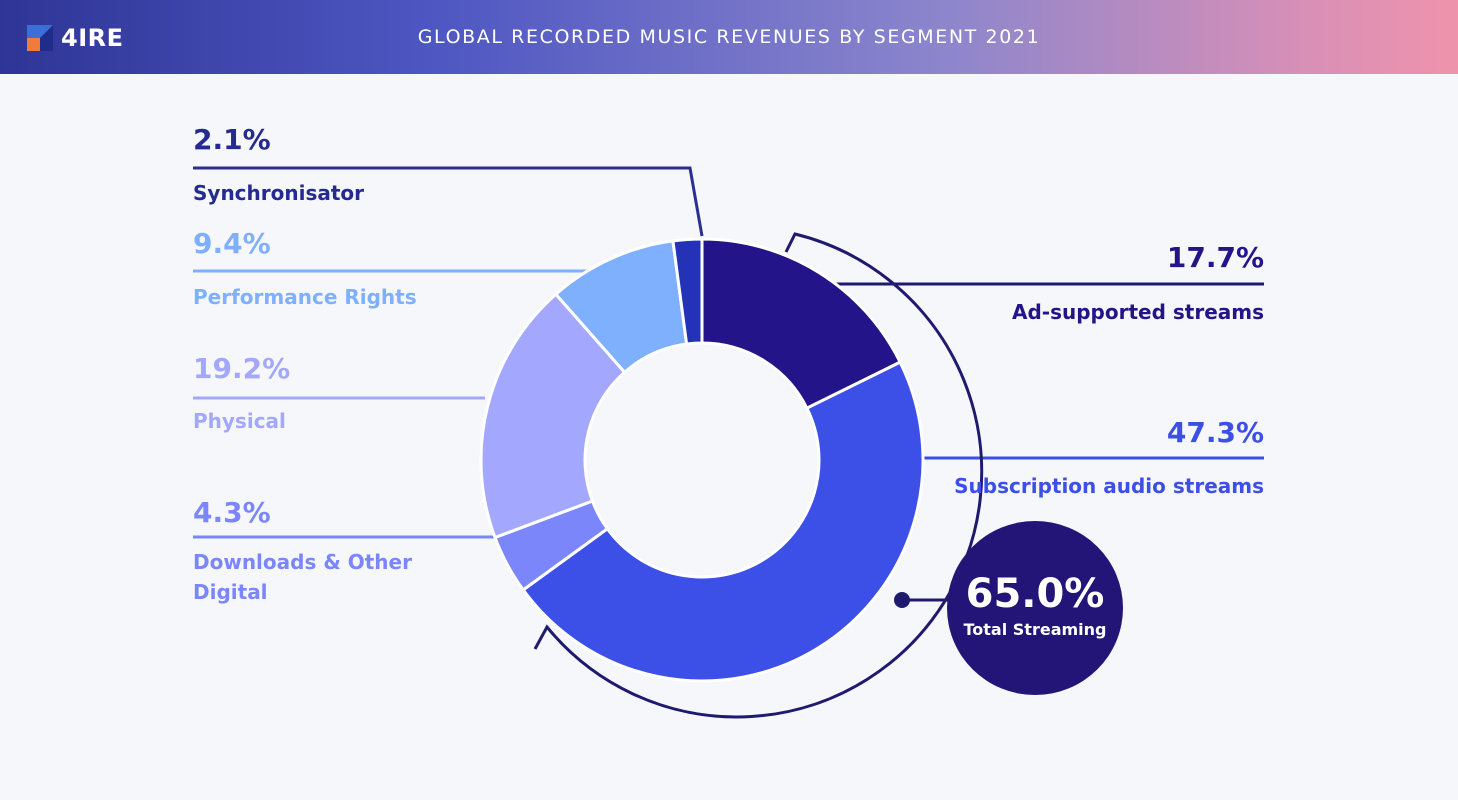  I want to click on donut-slice-synchronisator, so click(687, 291).